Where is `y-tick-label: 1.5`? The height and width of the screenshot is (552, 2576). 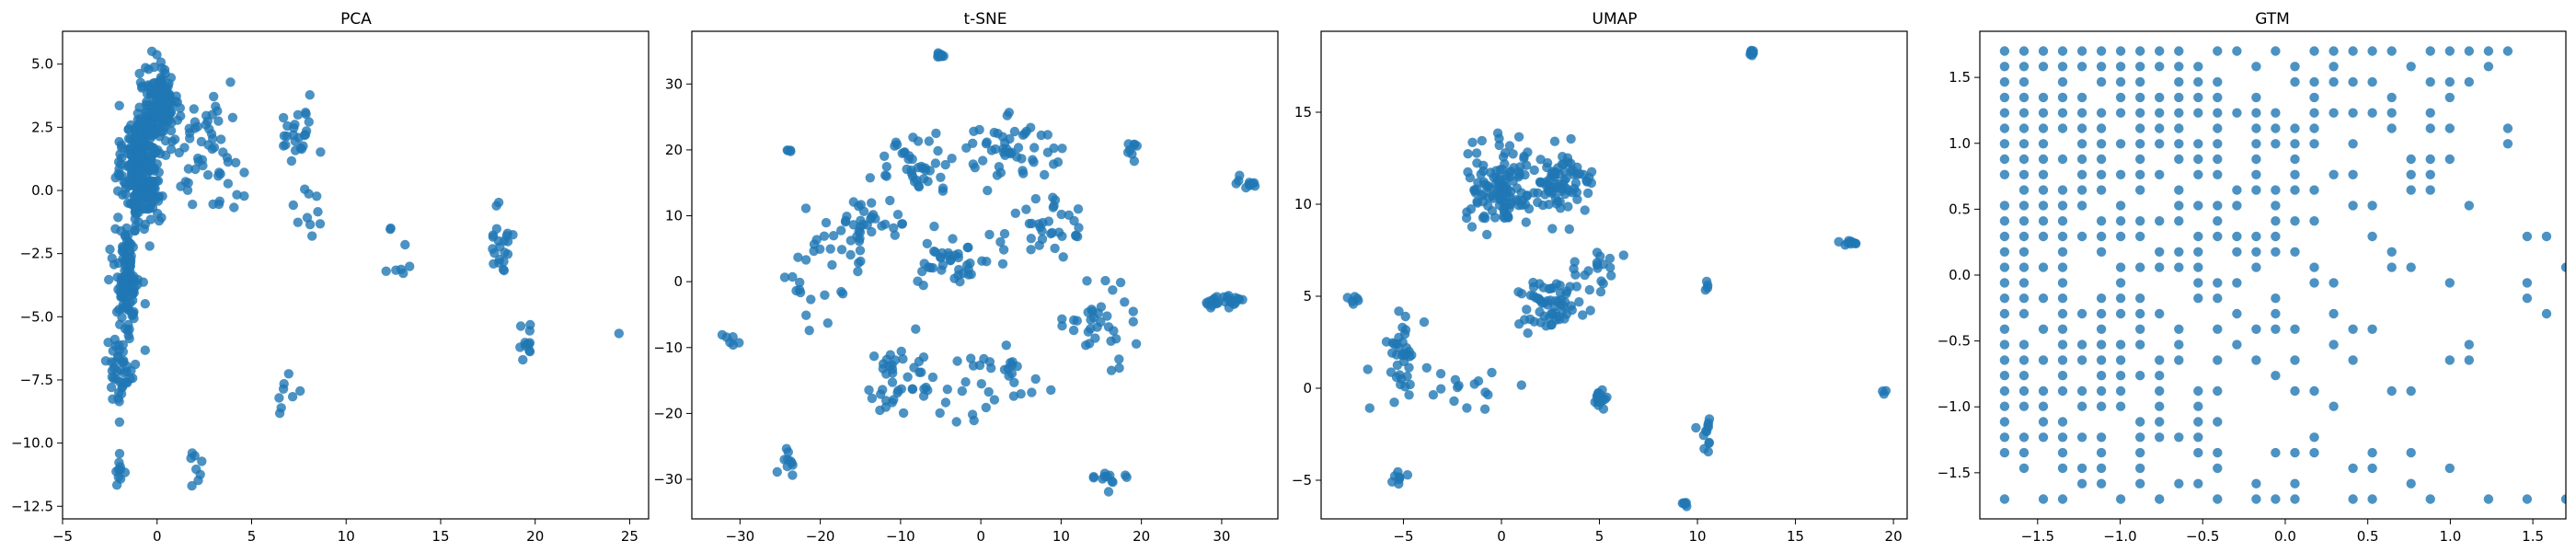 y-tick-label: 1.5 is located at coordinates (1960, 77).